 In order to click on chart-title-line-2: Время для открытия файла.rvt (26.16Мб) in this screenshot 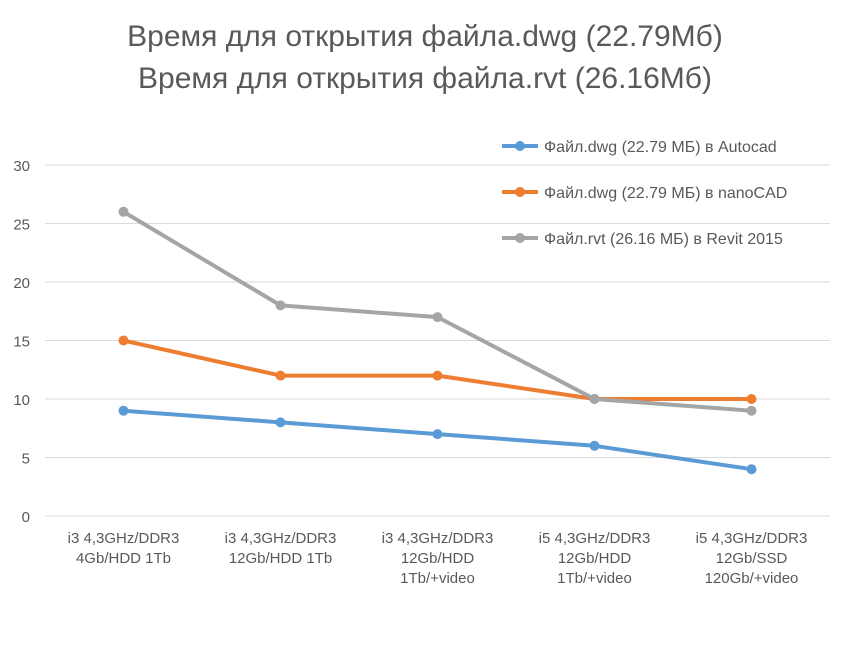, I will do `click(425, 78)`.